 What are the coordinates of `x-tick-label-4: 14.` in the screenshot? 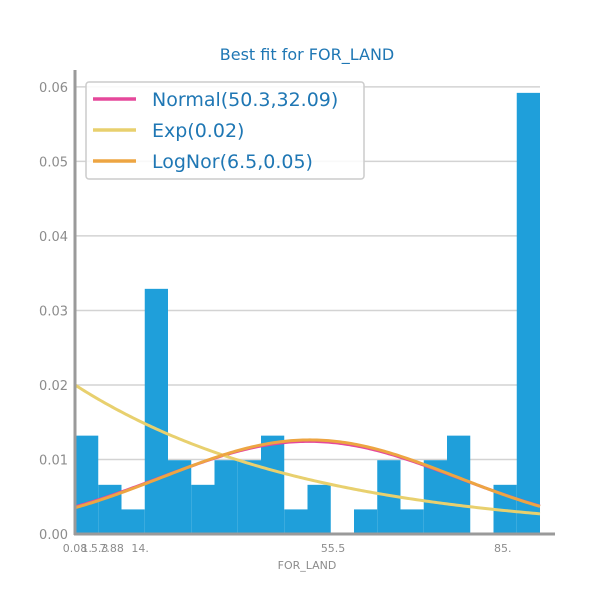 It's located at (140, 548).